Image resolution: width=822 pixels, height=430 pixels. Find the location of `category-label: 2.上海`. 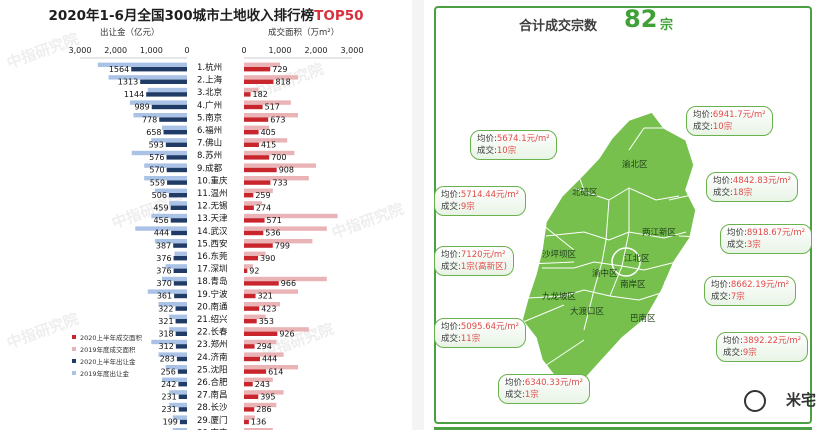

category-label: 2.上海 is located at coordinates (210, 80).